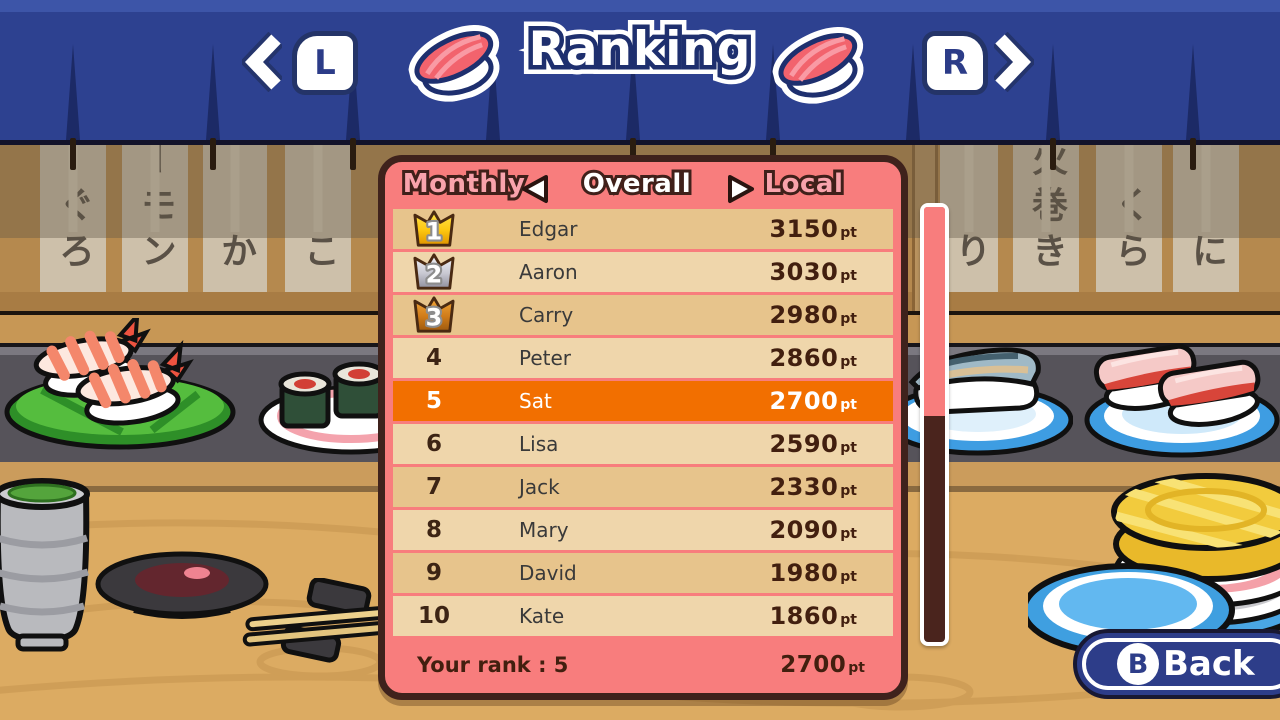  I want to click on menu-strip: こ, so click(318, 216).